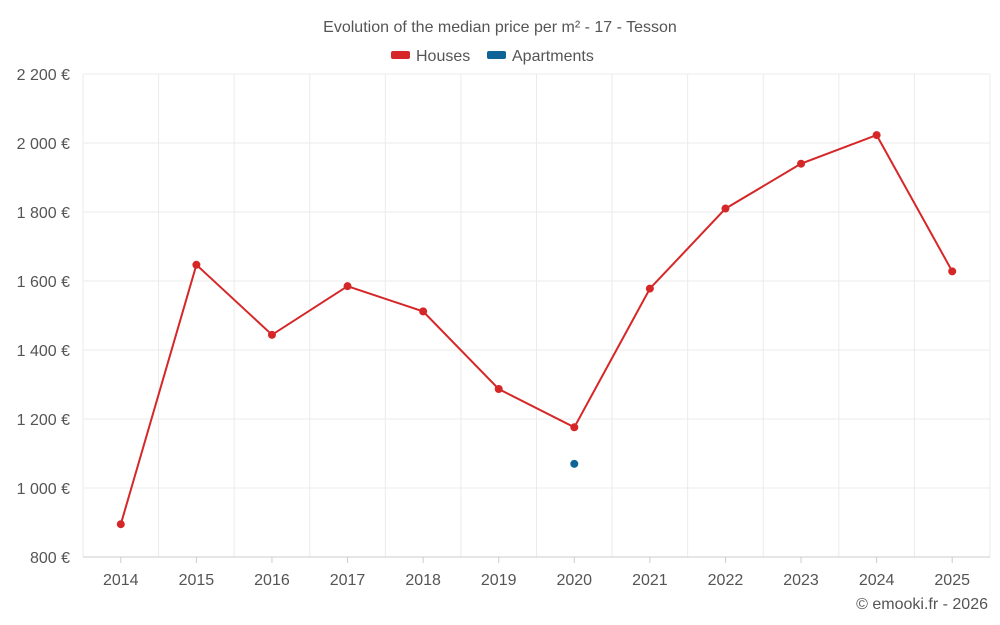  Describe the element at coordinates (43, 75) in the screenshot. I see `y-tick-label: 2 200 €` at that location.